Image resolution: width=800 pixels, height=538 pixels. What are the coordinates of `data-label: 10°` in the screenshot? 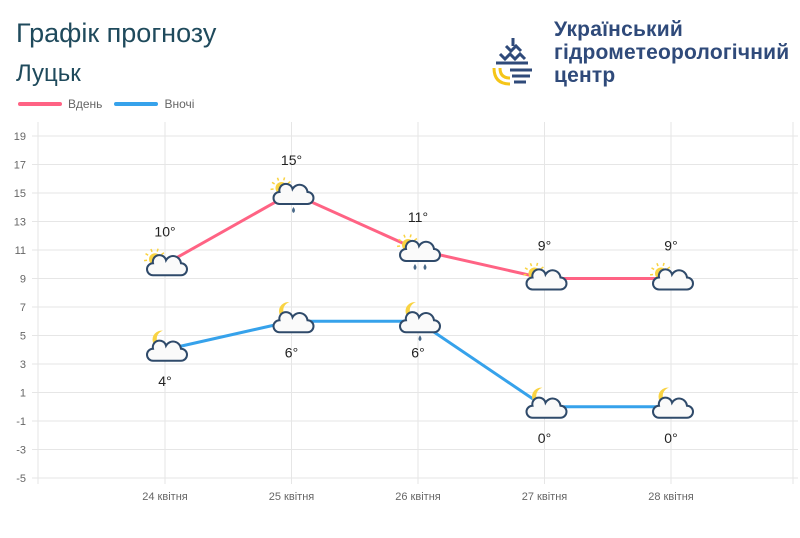 It's located at (164, 231).